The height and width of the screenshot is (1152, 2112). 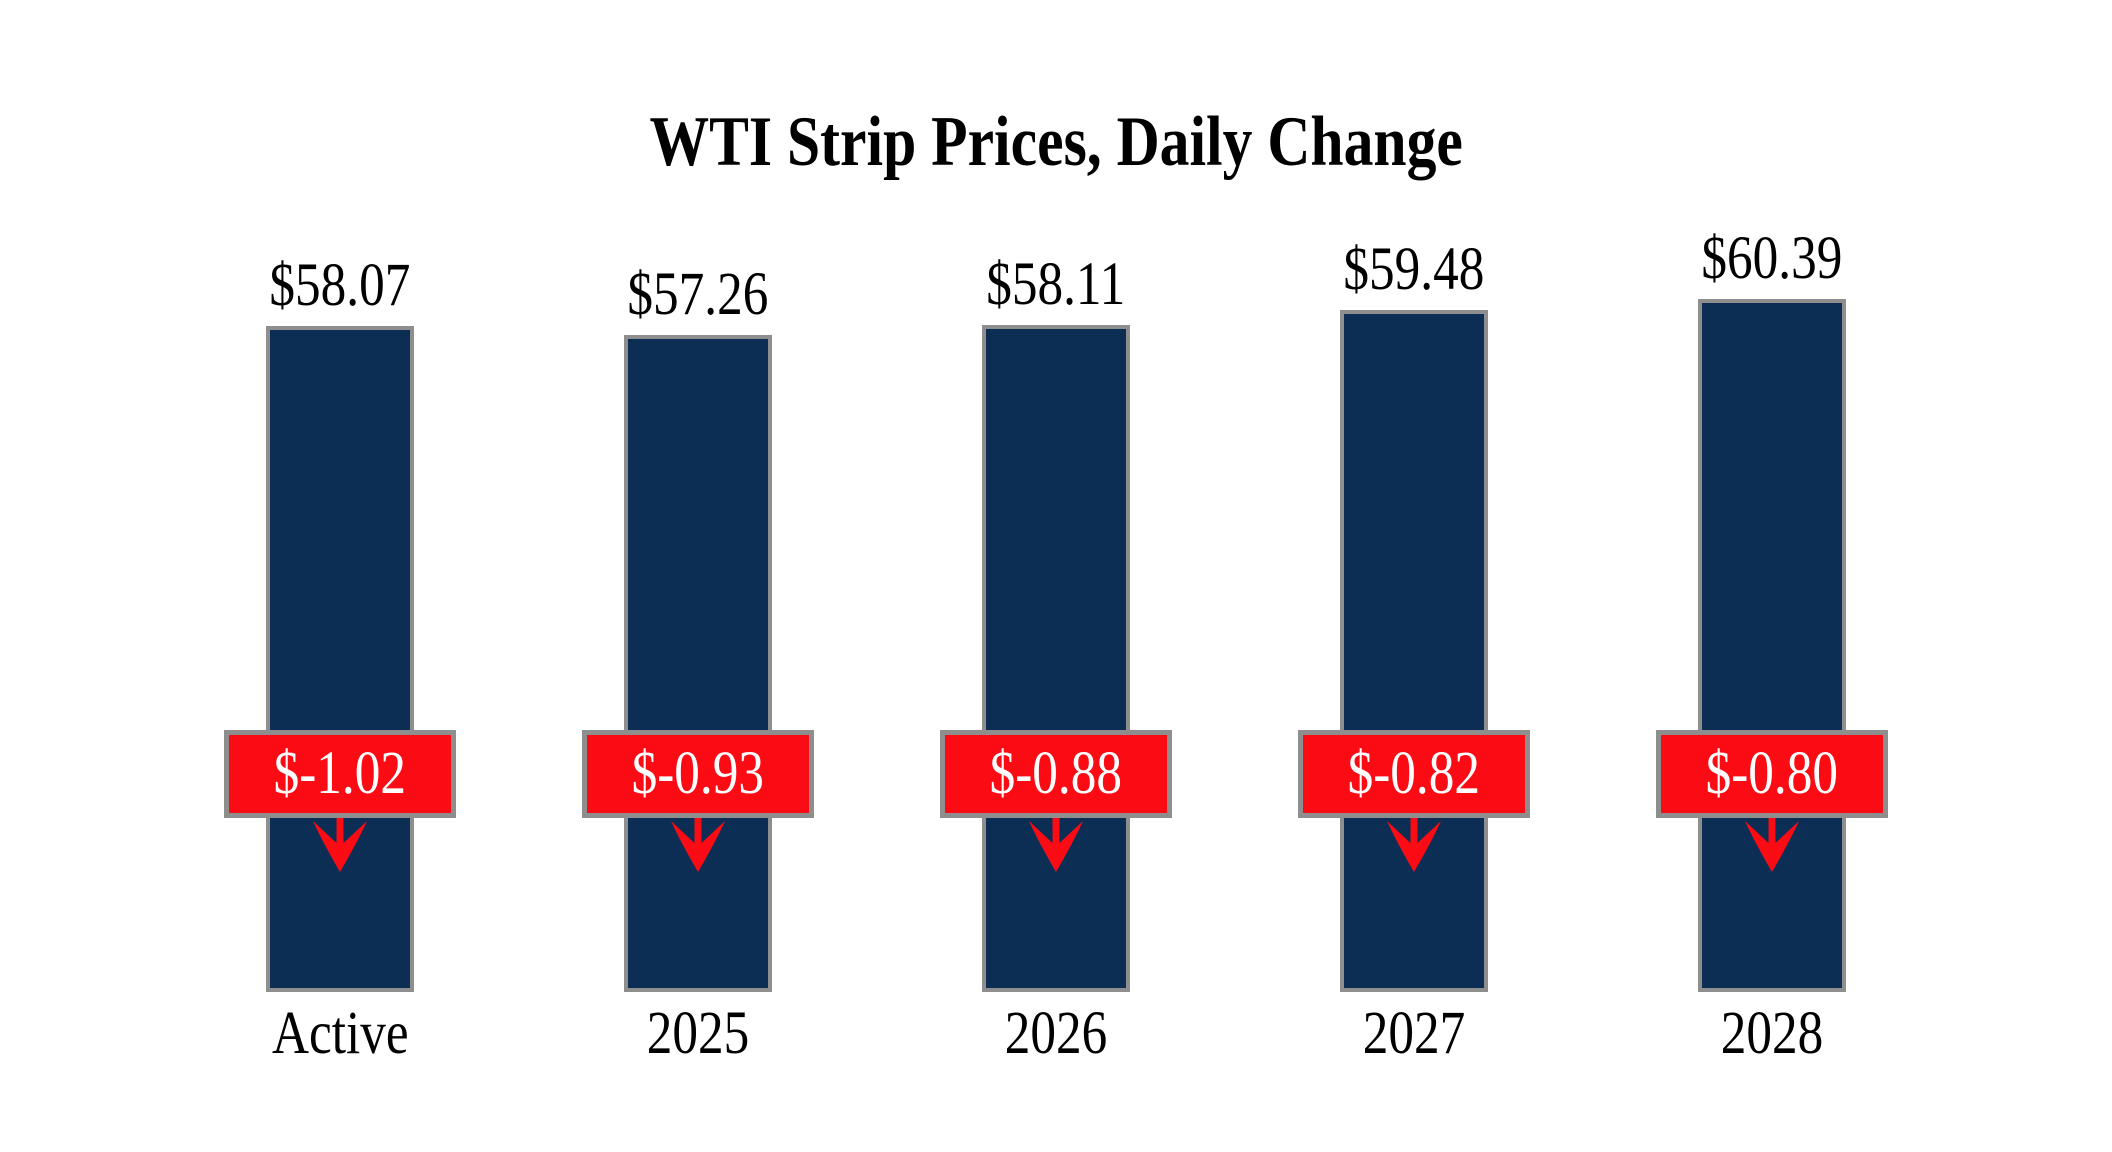 I want to click on change-badge: $-0.80, so click(x=1772, y=774).